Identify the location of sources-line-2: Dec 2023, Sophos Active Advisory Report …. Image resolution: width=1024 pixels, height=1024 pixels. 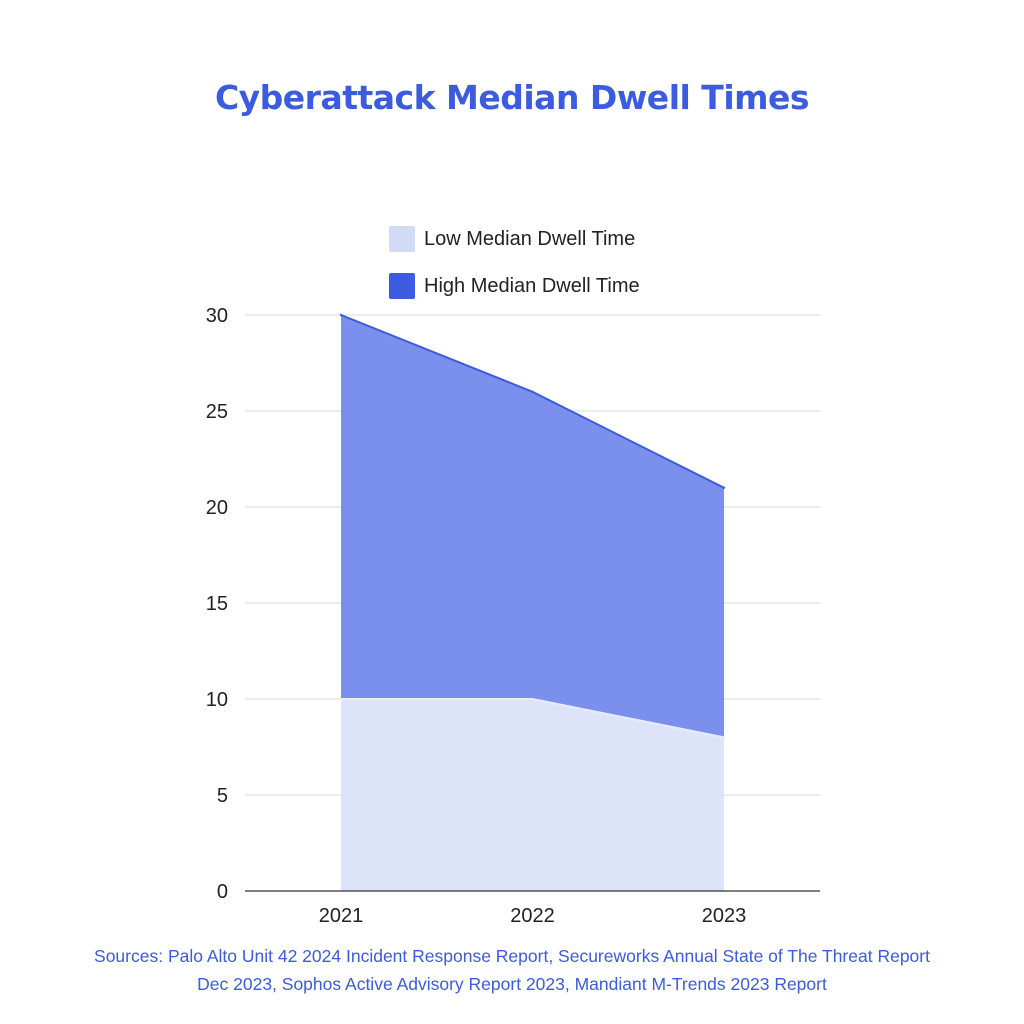
(512, 984).